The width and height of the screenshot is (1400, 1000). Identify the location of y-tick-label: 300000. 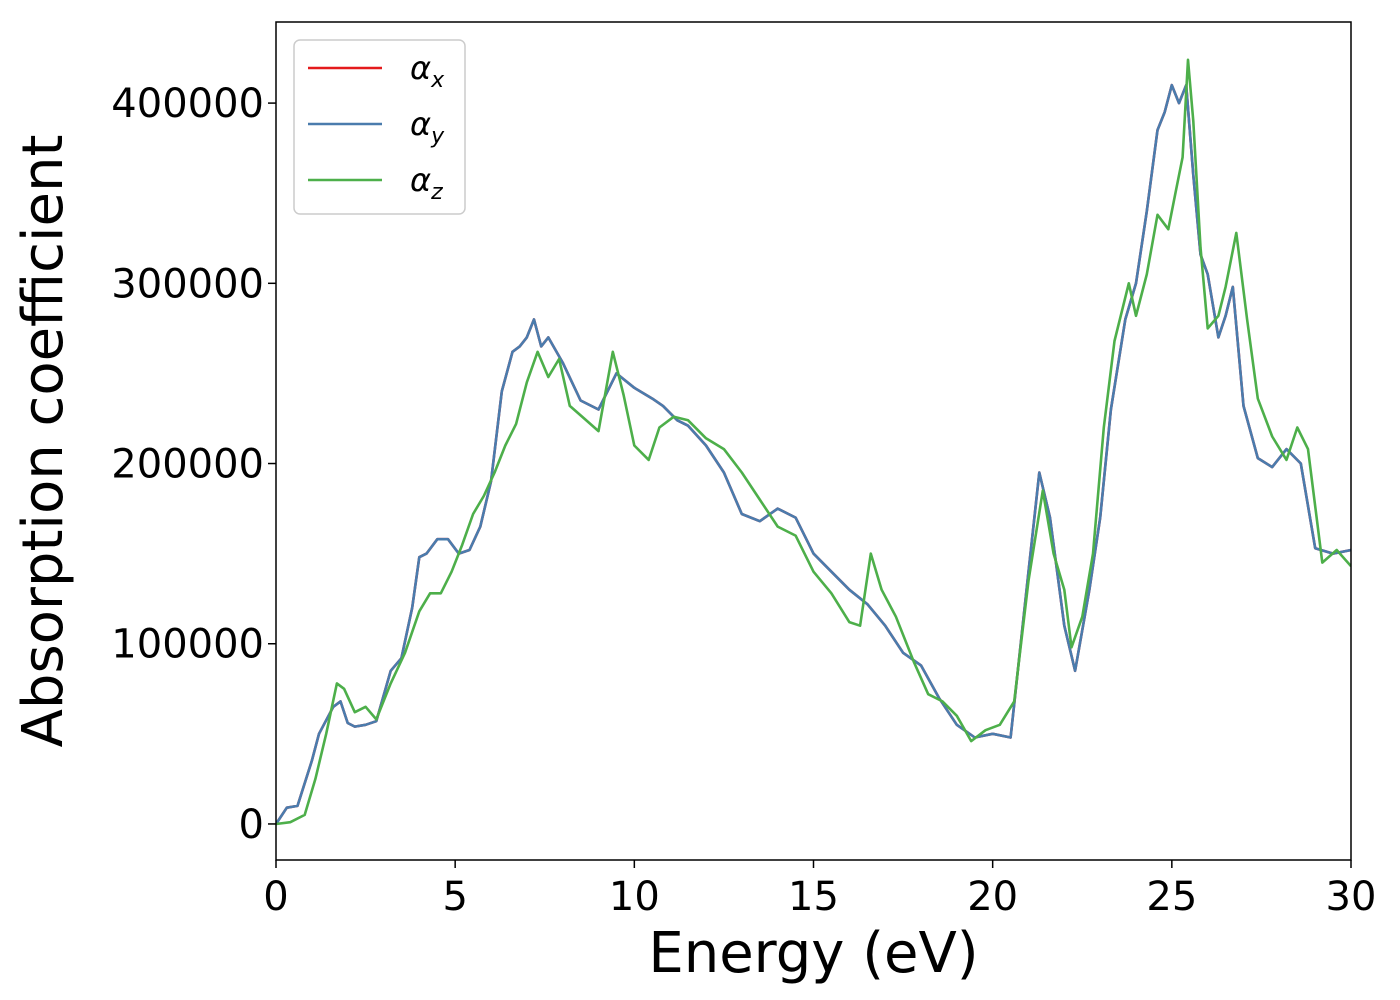
(187, 284).